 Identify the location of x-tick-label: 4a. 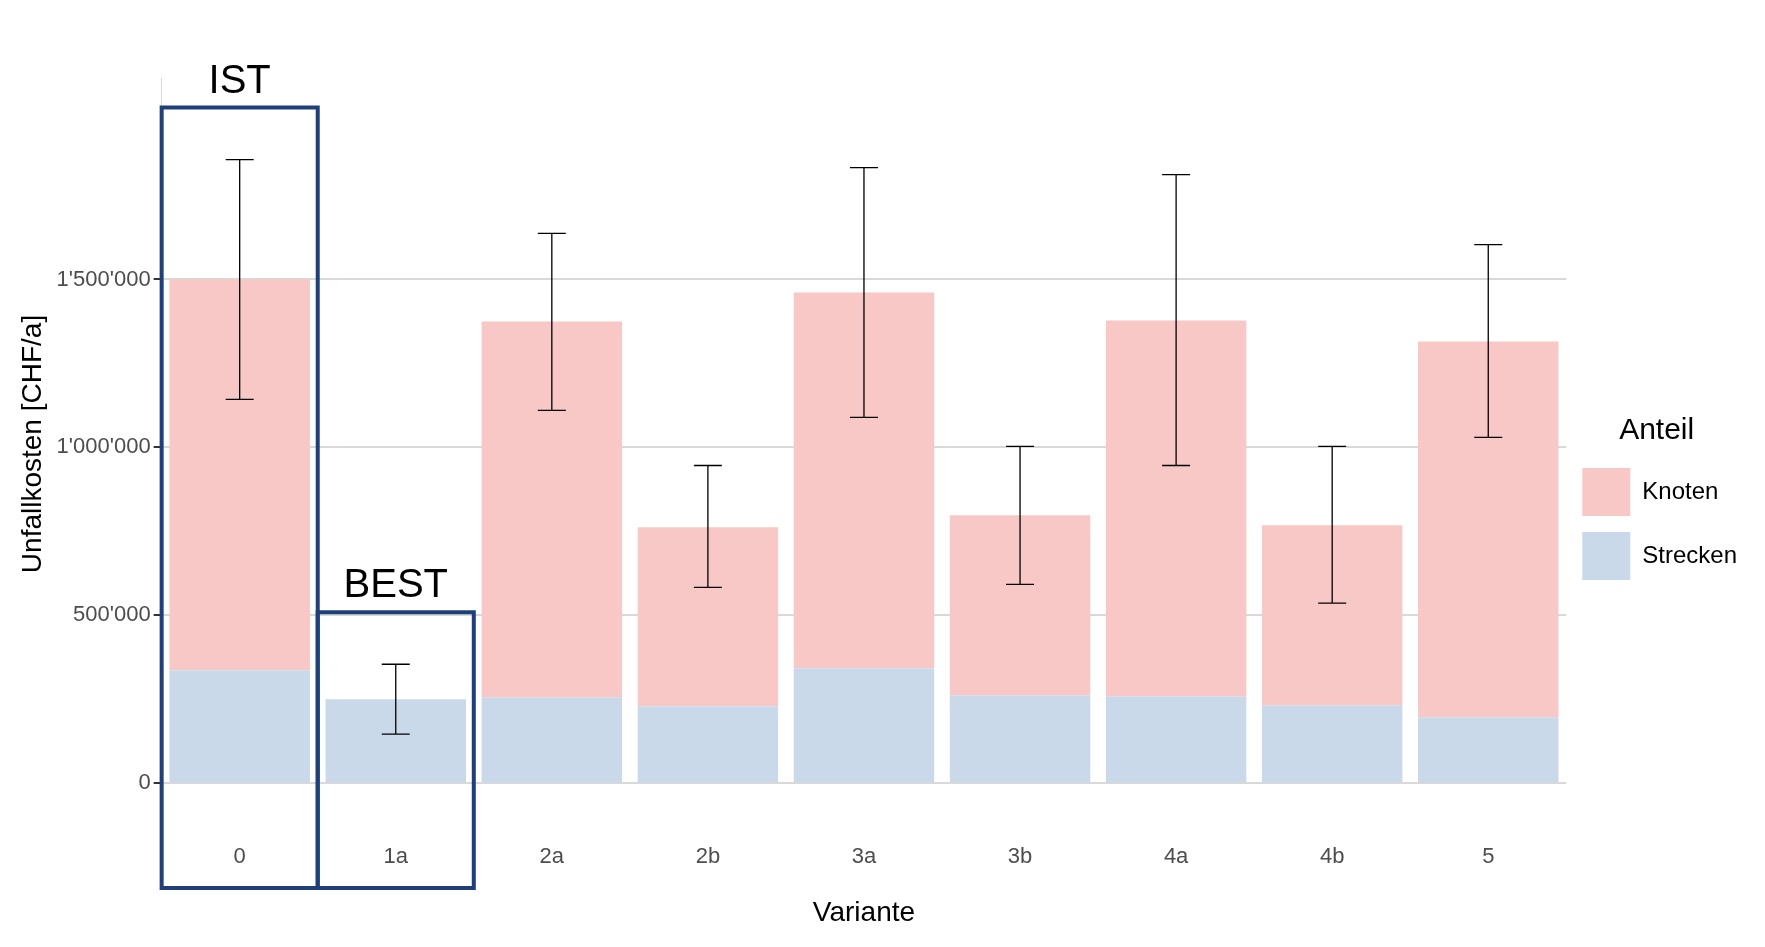
(1176, 856).